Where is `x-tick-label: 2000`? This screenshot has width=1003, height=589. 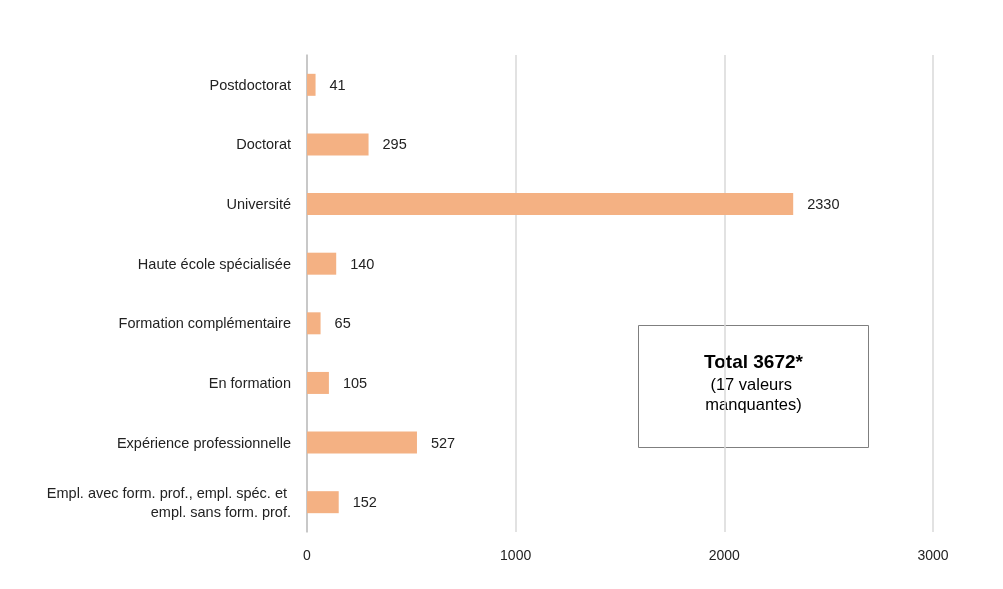
x-tick-label: 2000 is located at coordinates (724, 555).